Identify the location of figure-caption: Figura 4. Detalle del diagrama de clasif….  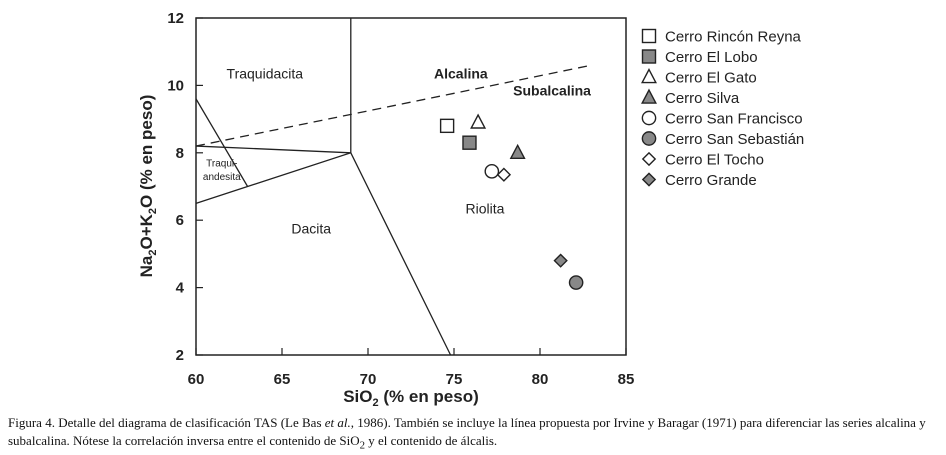
(467, 433).